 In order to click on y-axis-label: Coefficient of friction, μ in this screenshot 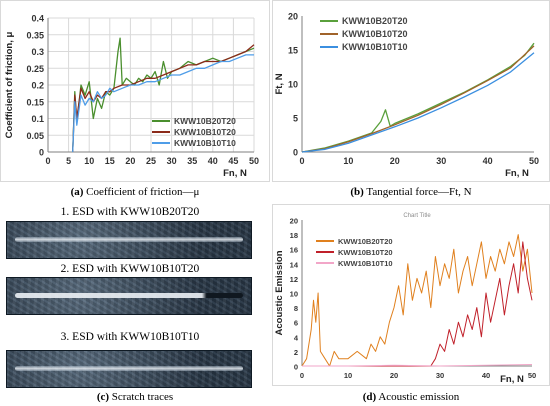, I will do `click(9, 85)`.